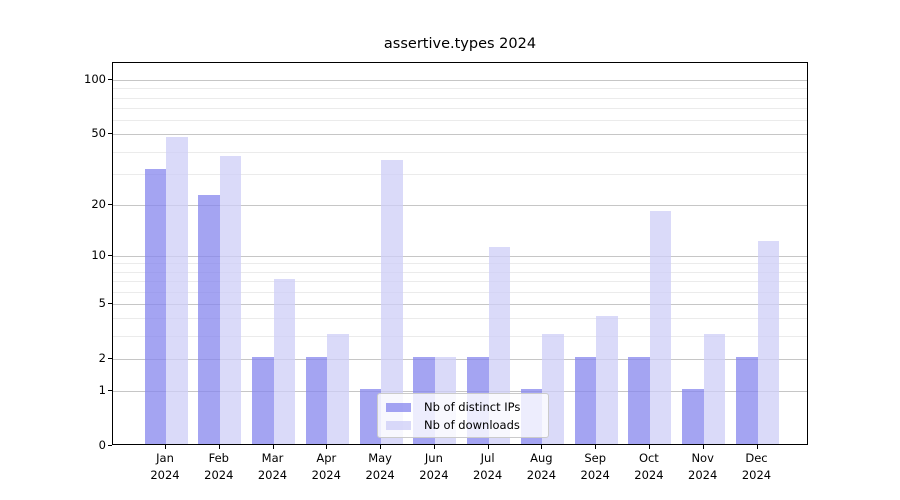 This screenshot has height=500, width=900. Describe the element at coordinates (649, 466) in the screenshot. I see `x-tick-label-oct: Oct 2024` at that location.